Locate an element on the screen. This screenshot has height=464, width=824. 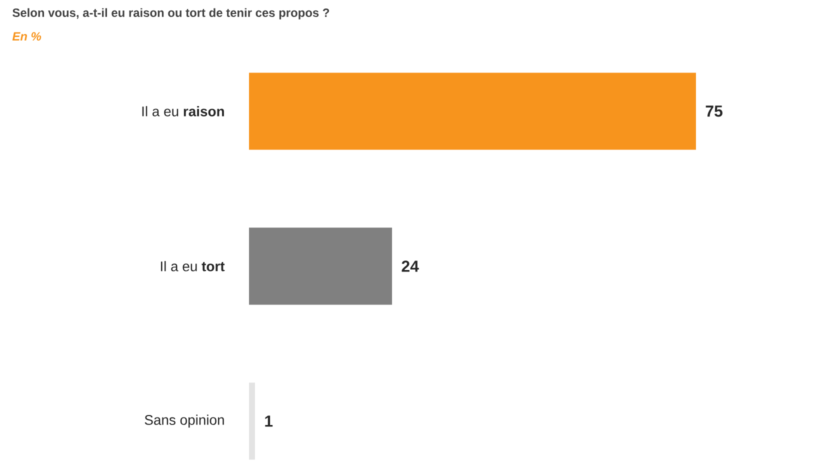
data-label: 75 is located at coordinates (714, 111).